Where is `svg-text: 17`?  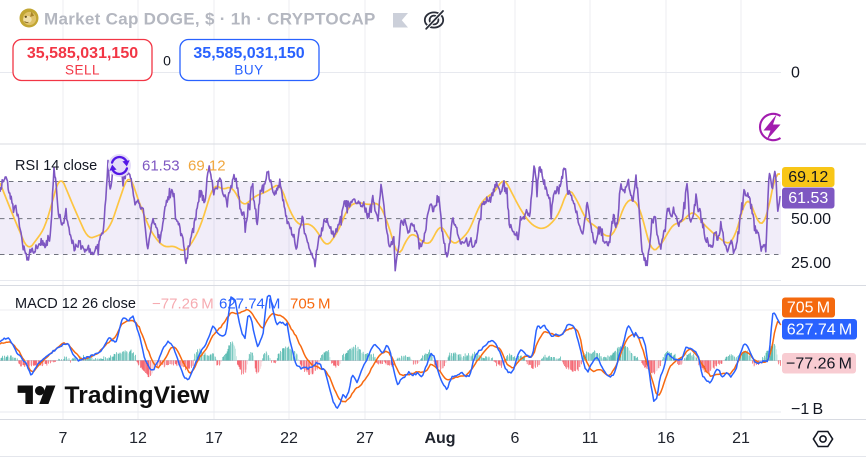 svg-text: 17 is located at coordinates (214, 438).